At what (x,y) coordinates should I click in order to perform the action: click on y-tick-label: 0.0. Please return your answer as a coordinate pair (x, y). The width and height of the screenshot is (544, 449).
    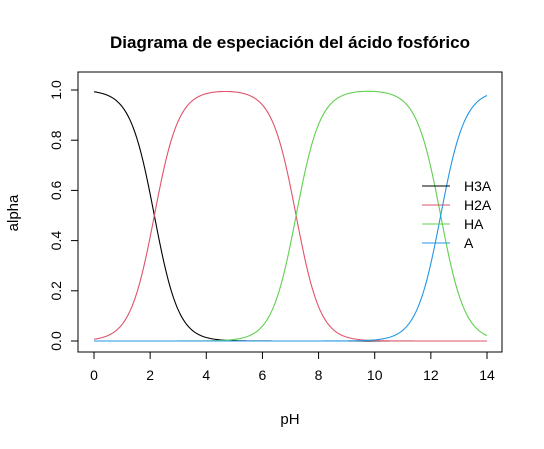
    Looking at the image, I should click on (56, 341).